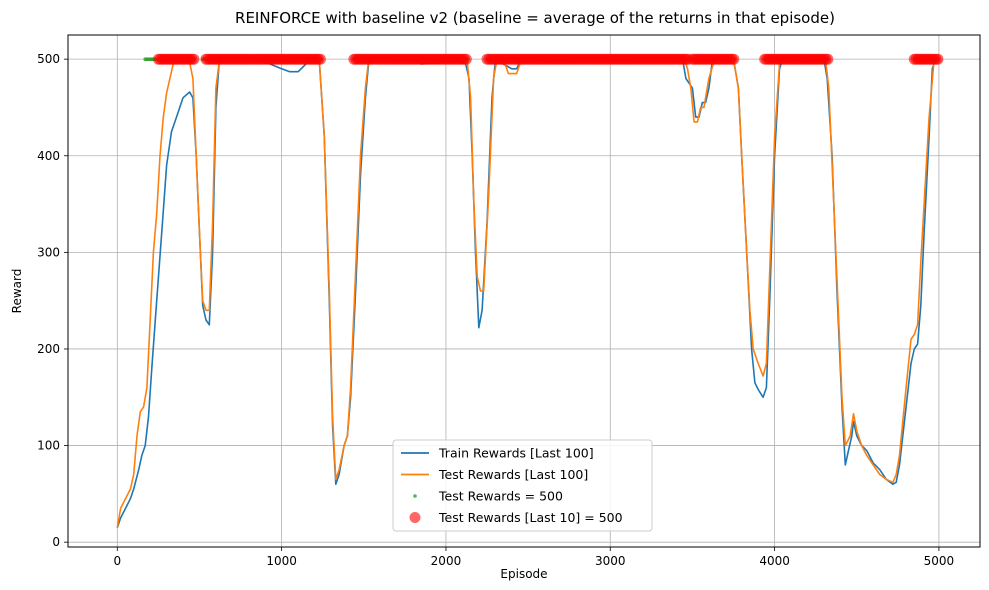  What do you see at coordinates (548, 59) in the screenshot?
I see `test-rewards-last-10-500-points` at bounding box center [548, 59].